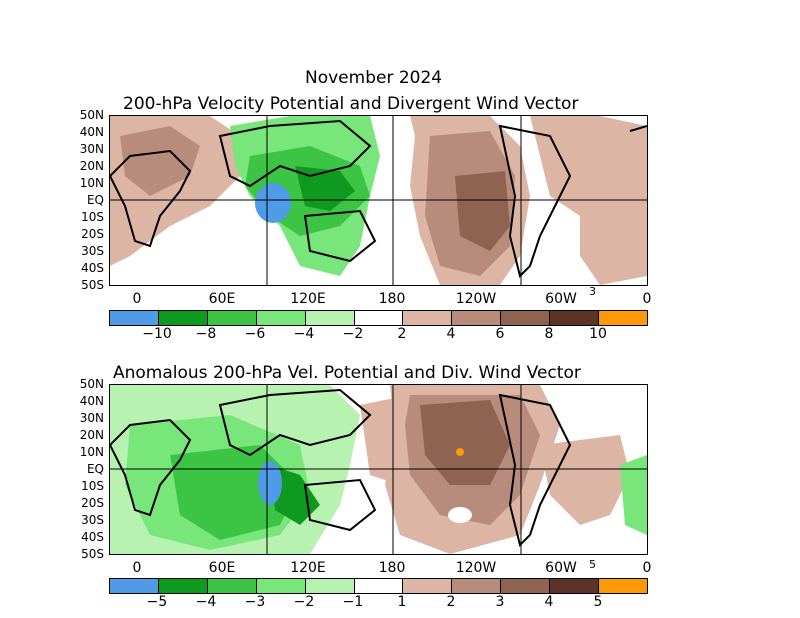 Image resolution: width=800 pixels, height=618 pixels. I want to click on p2-lon-60e: 60E, so click(222, 568).